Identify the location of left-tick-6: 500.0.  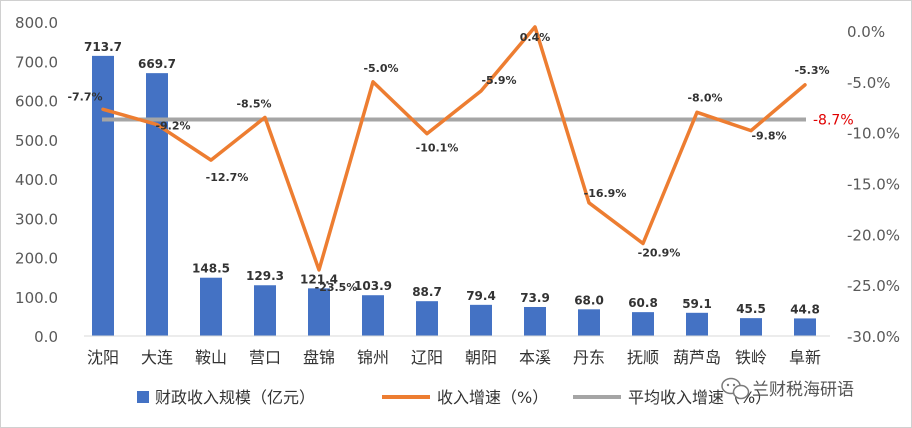
(36, 141).